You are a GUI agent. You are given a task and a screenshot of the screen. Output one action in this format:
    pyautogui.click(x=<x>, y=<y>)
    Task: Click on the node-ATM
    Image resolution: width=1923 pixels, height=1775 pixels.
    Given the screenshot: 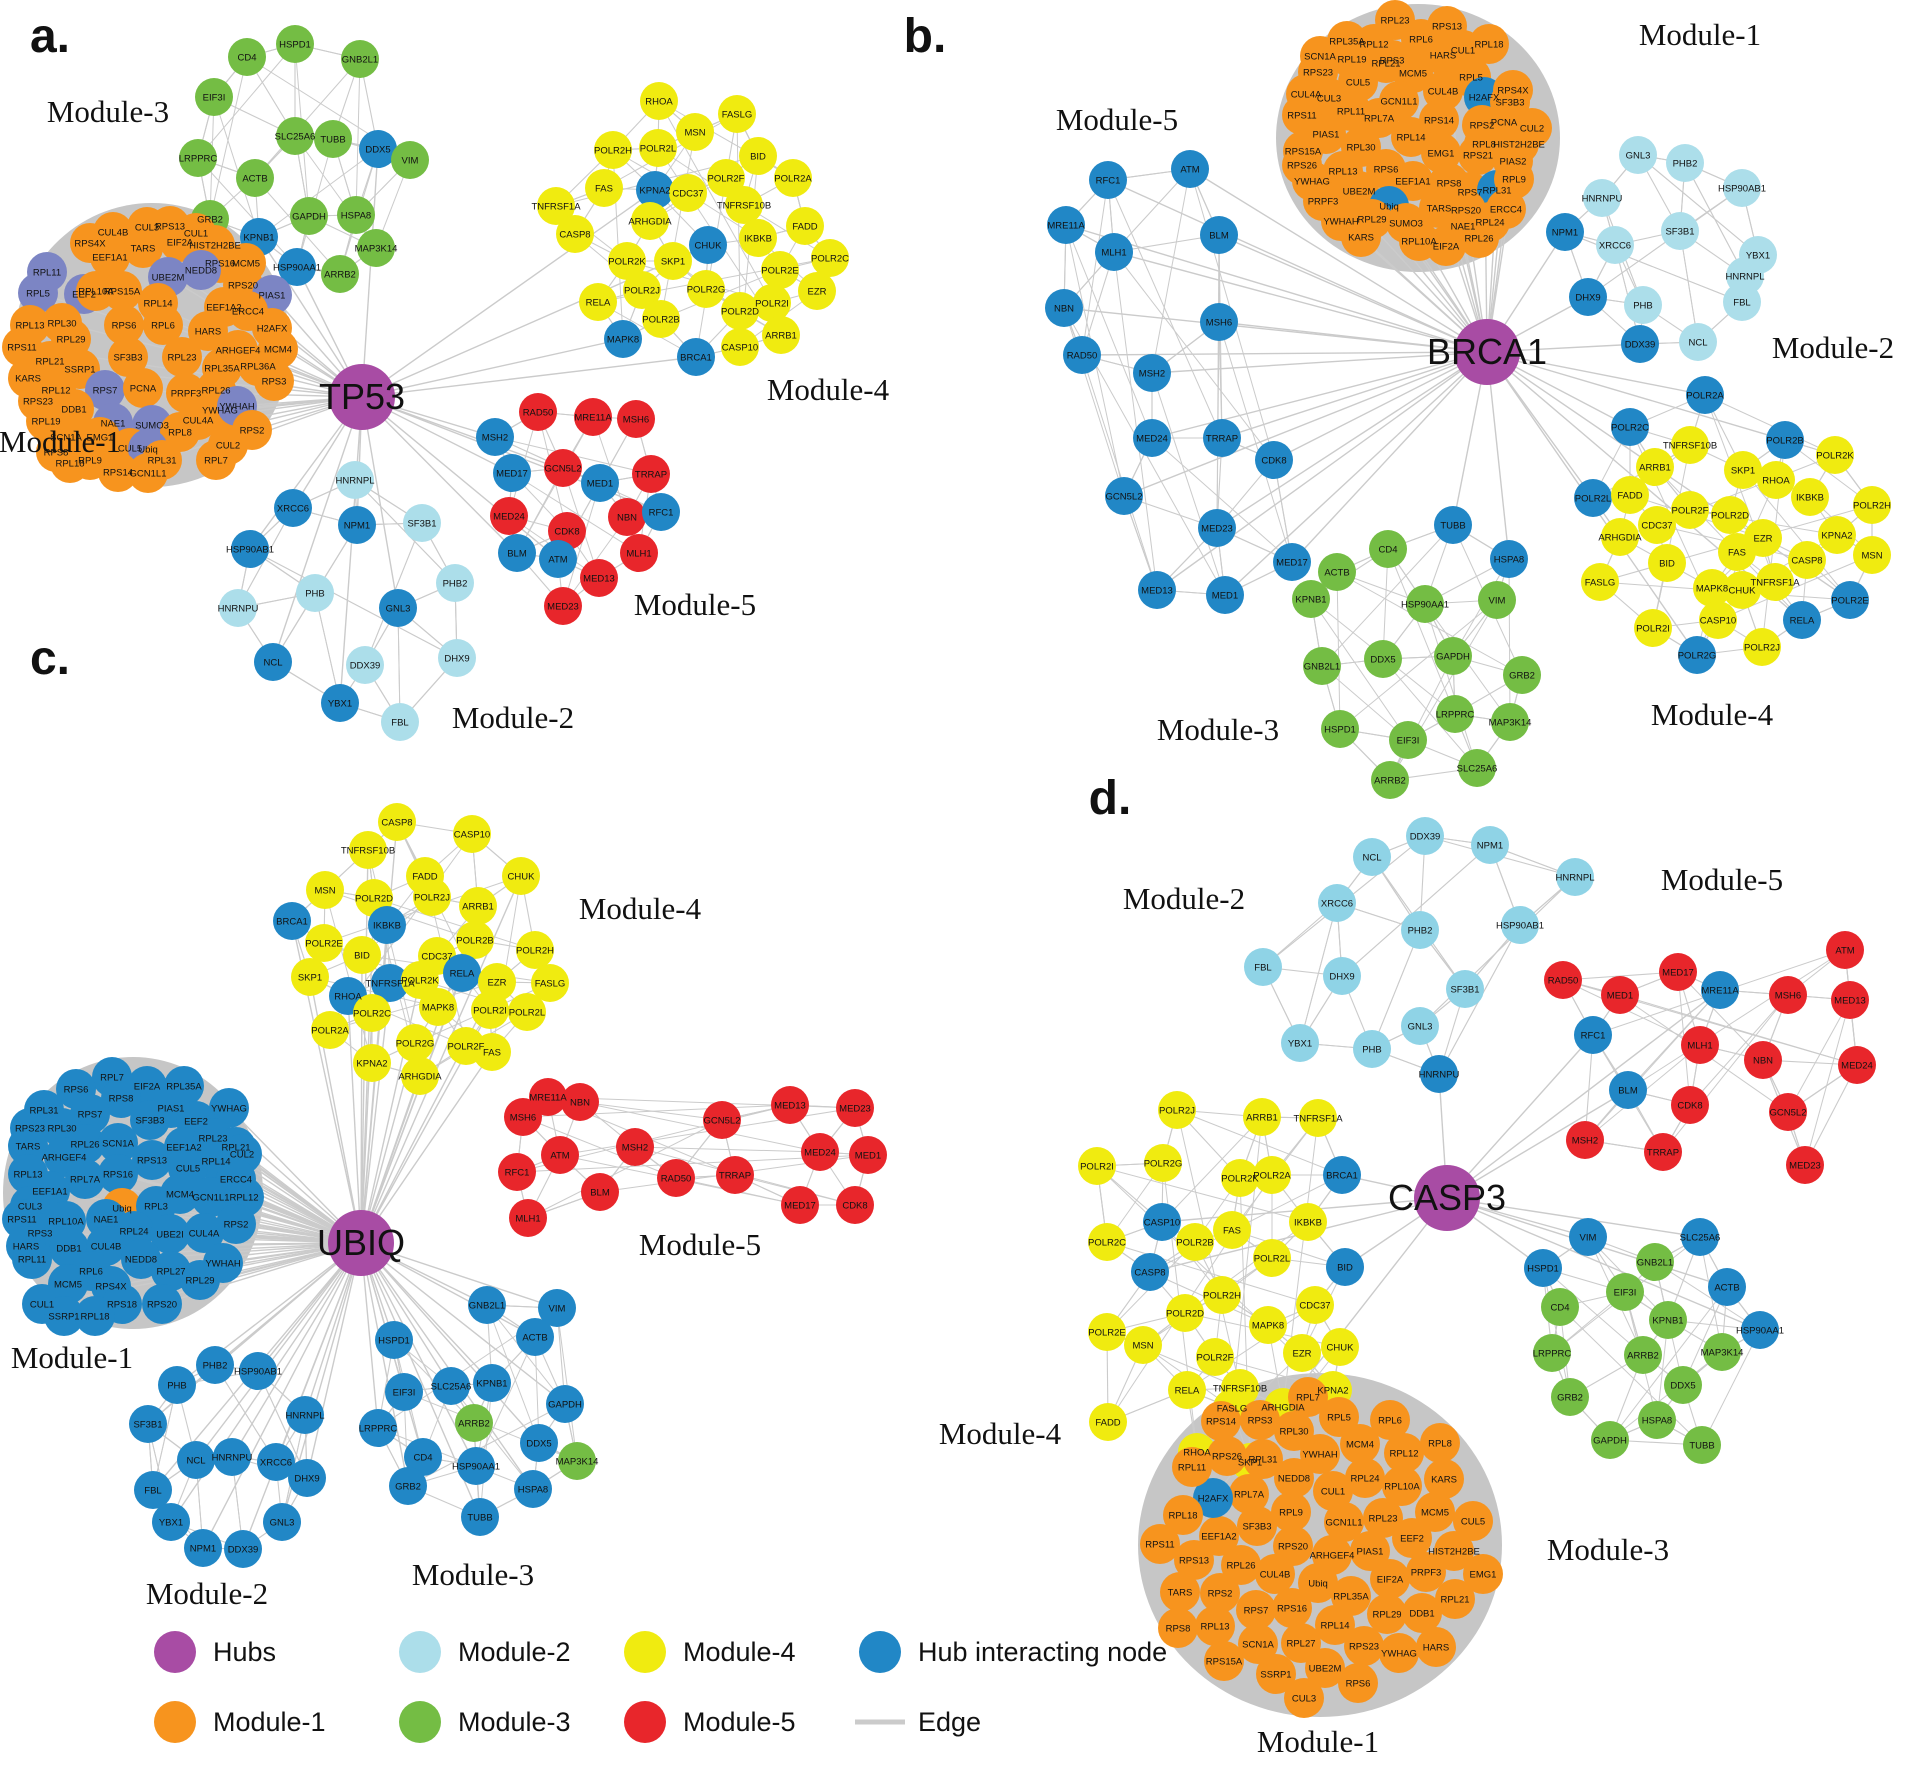 What is the action you would take?
    pyautogui.click(x=560, y=1155)
    